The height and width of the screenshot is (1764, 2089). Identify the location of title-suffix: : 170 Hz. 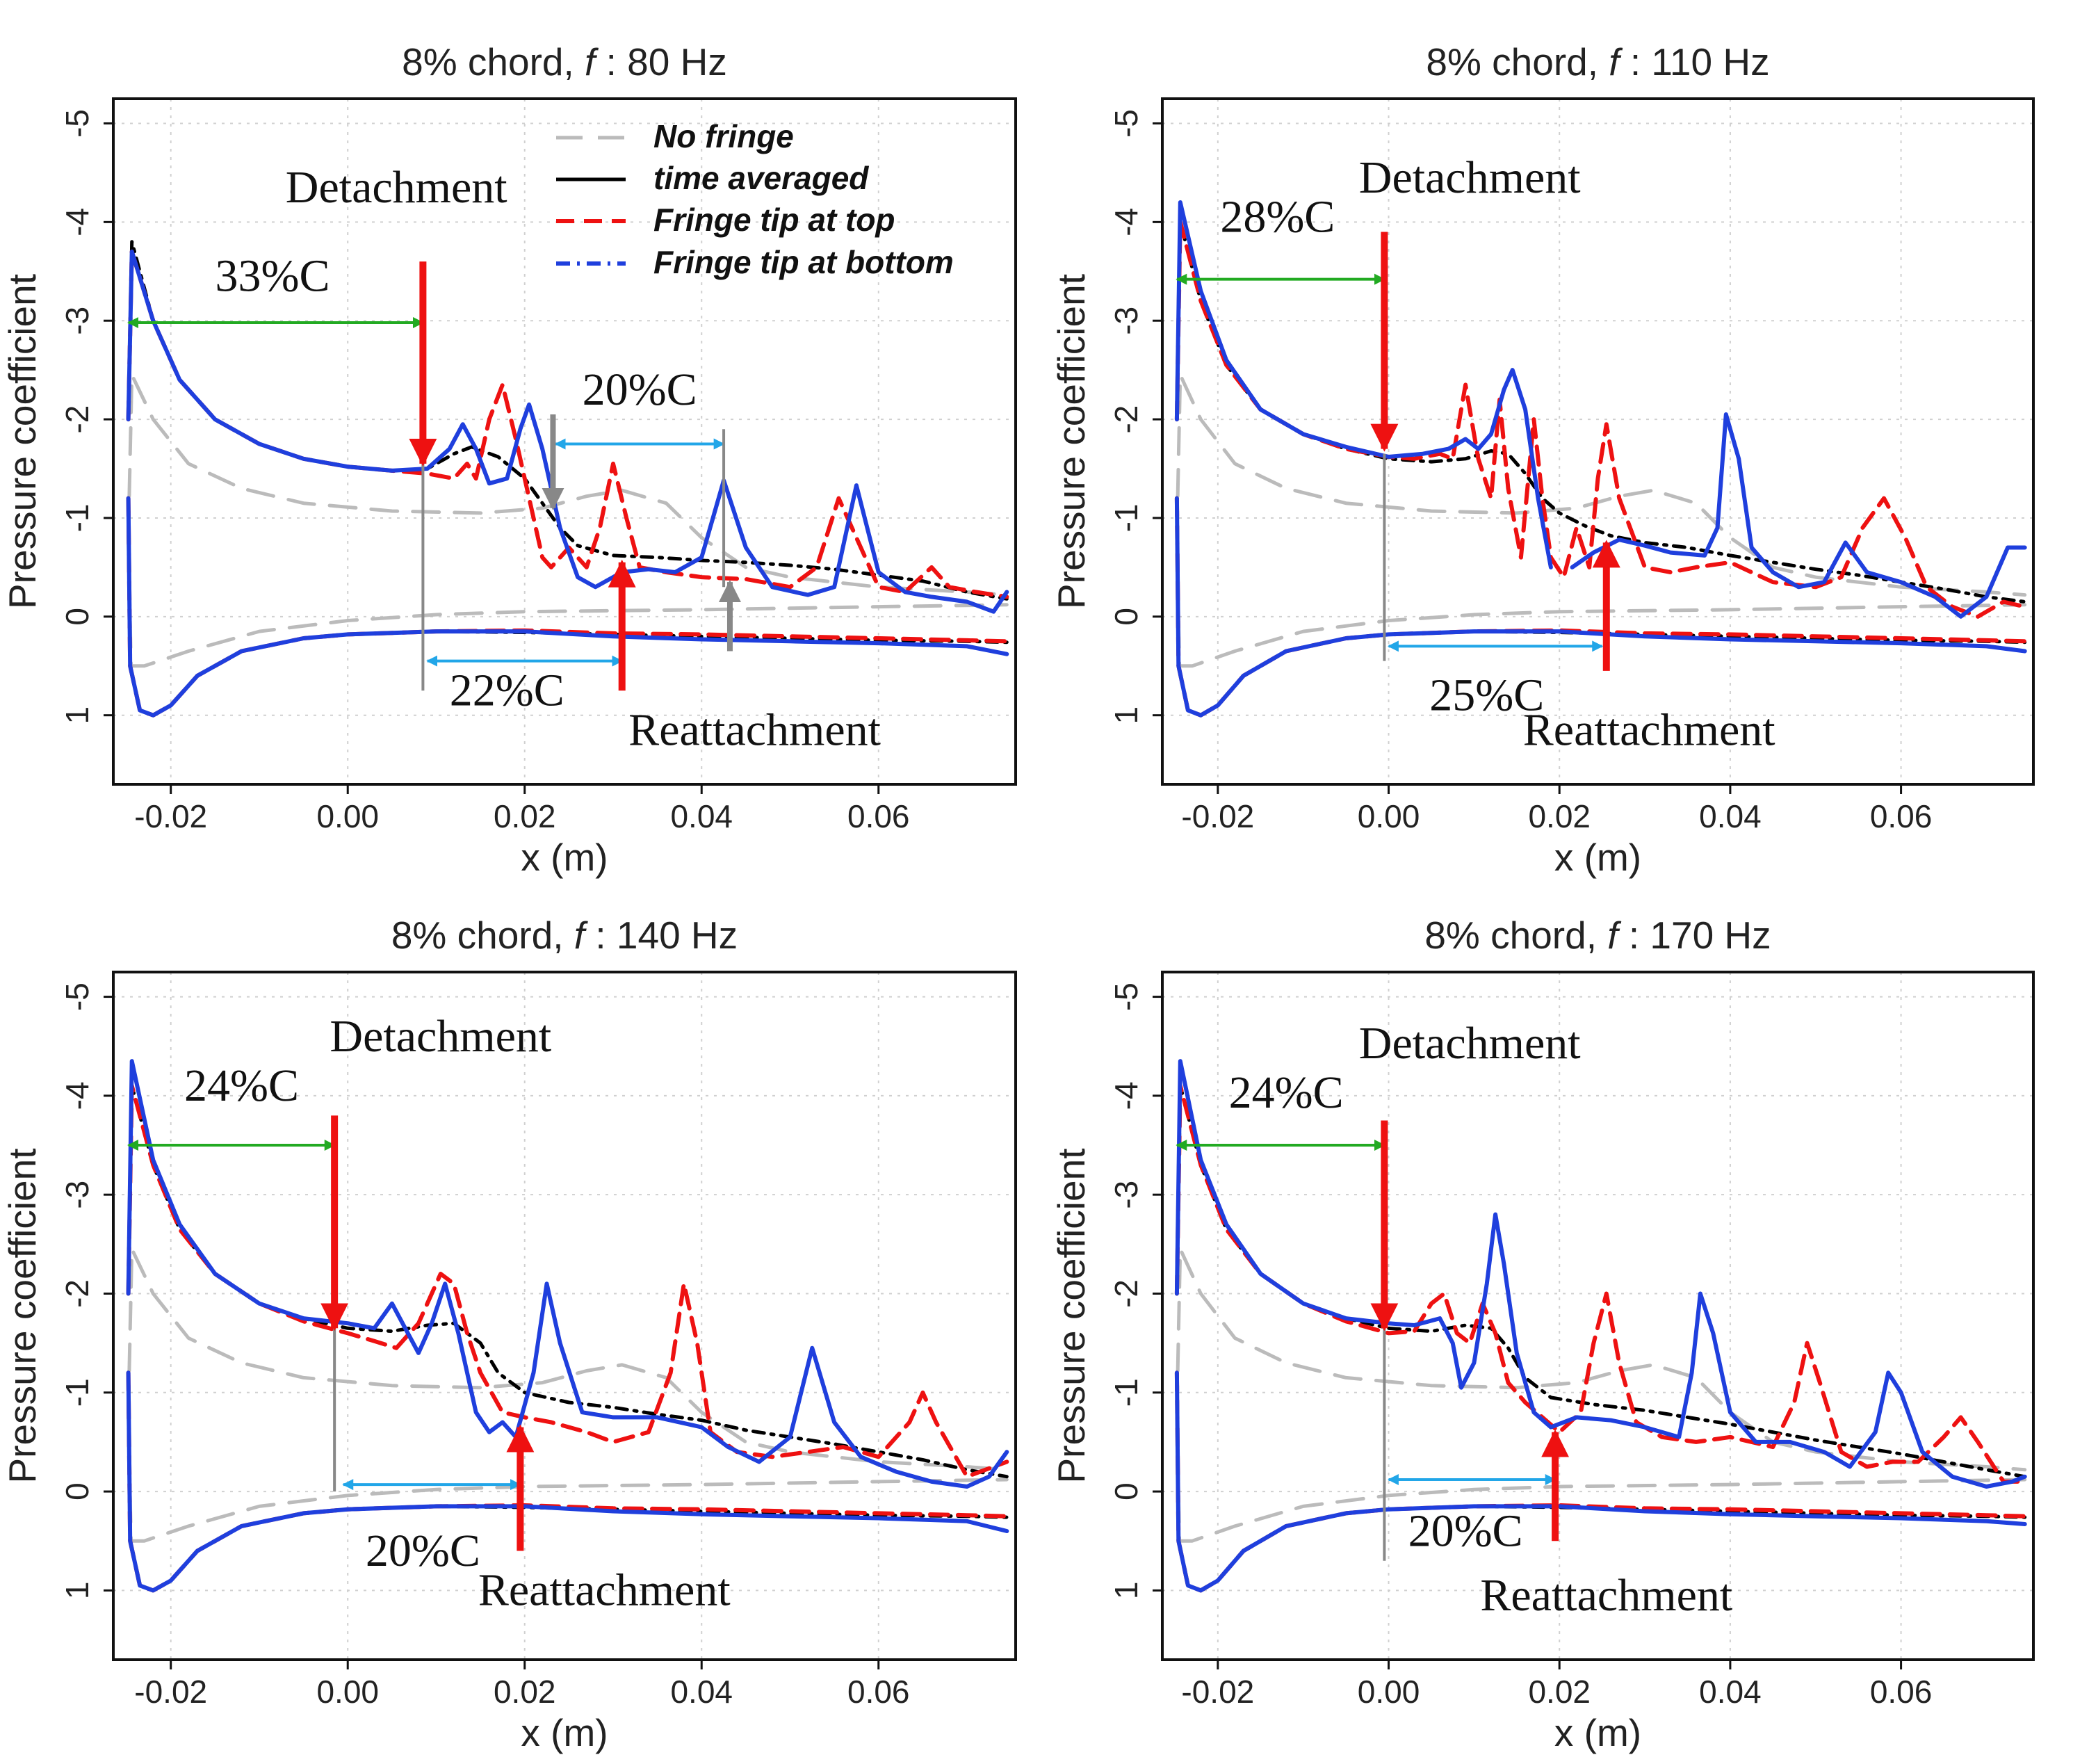
(1694, 935).